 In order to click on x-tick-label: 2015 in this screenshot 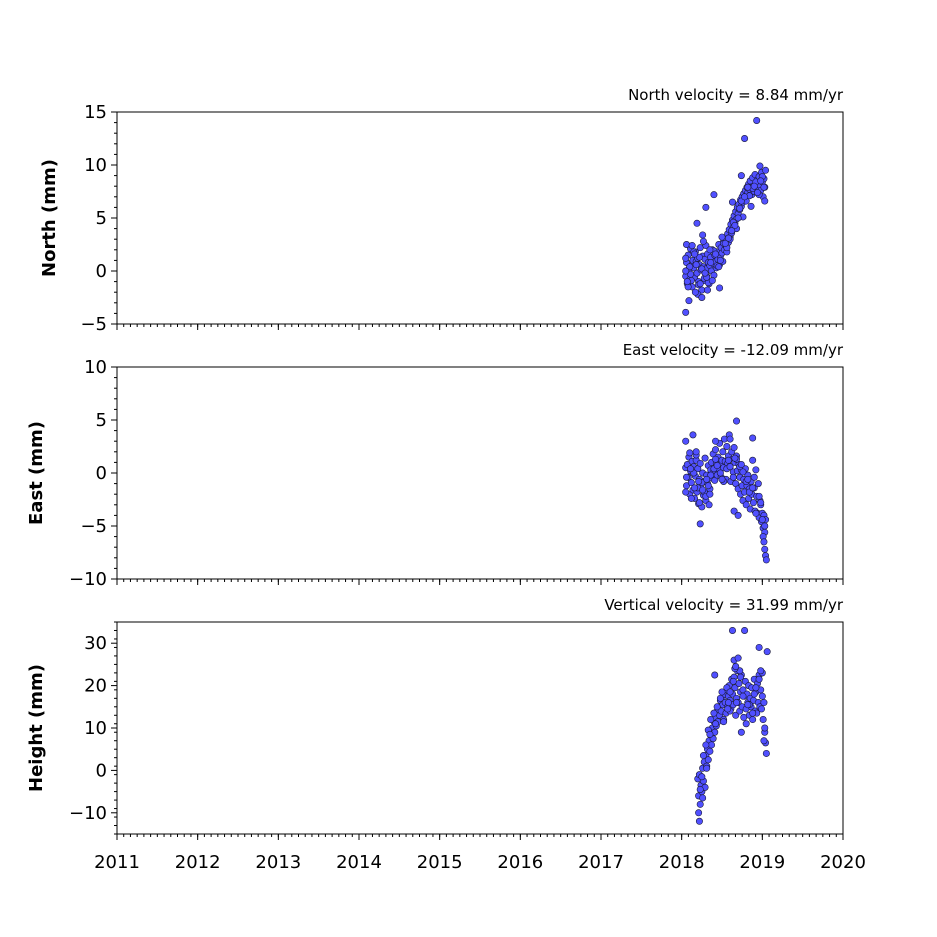, I will do `click(440, 862)`.